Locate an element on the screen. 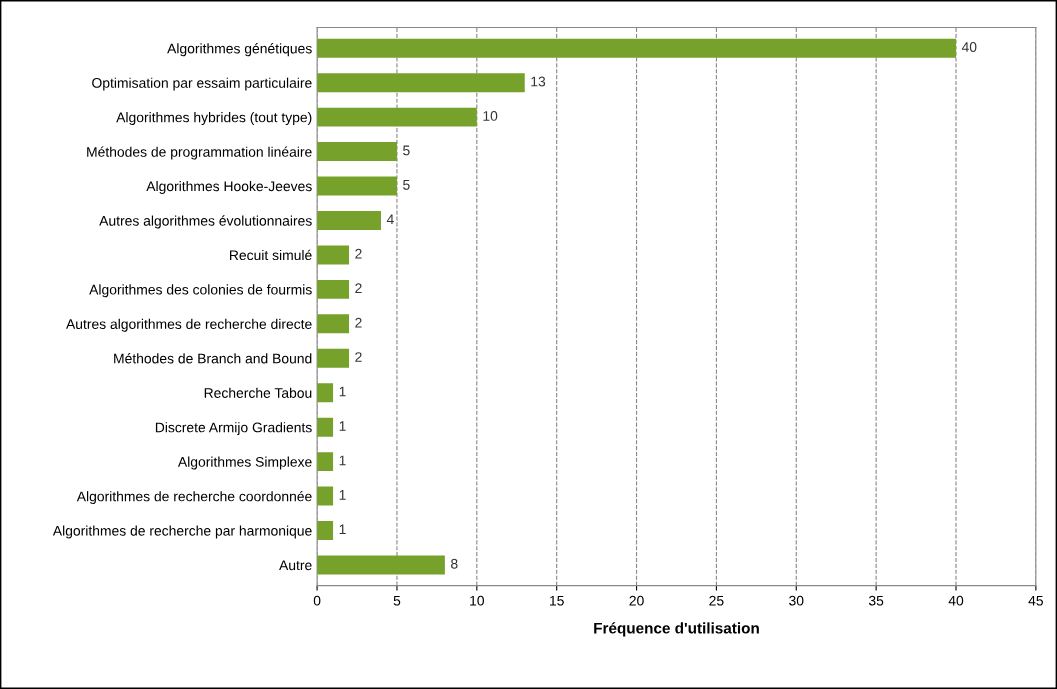  x-tick-label: 30 is located at coordinates (796, 600).